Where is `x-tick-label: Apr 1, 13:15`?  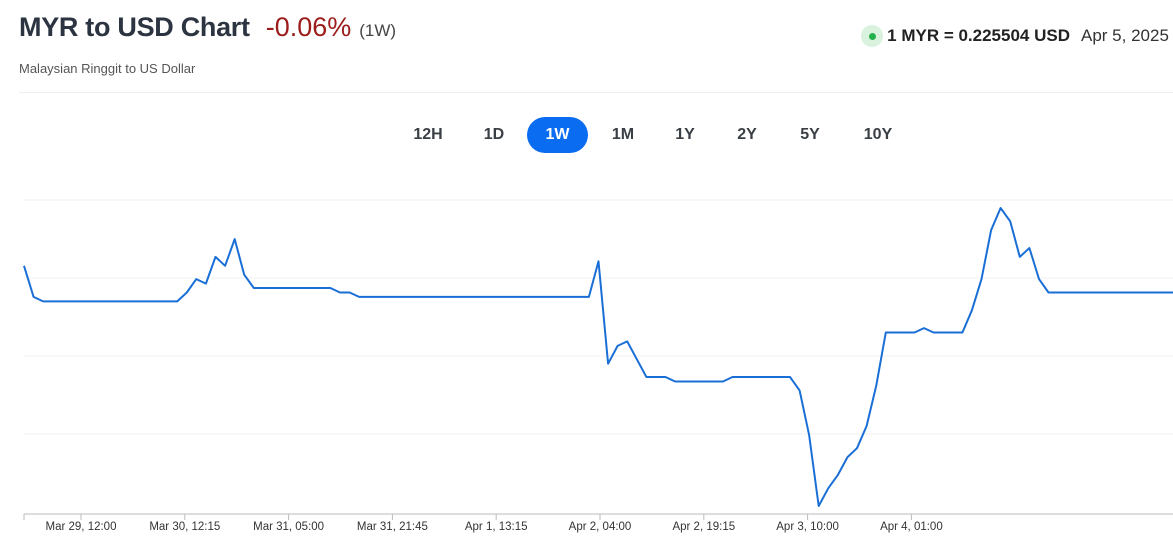
x-tick-label: Apr 1, 13:15 is located at coordinates (496, 527).